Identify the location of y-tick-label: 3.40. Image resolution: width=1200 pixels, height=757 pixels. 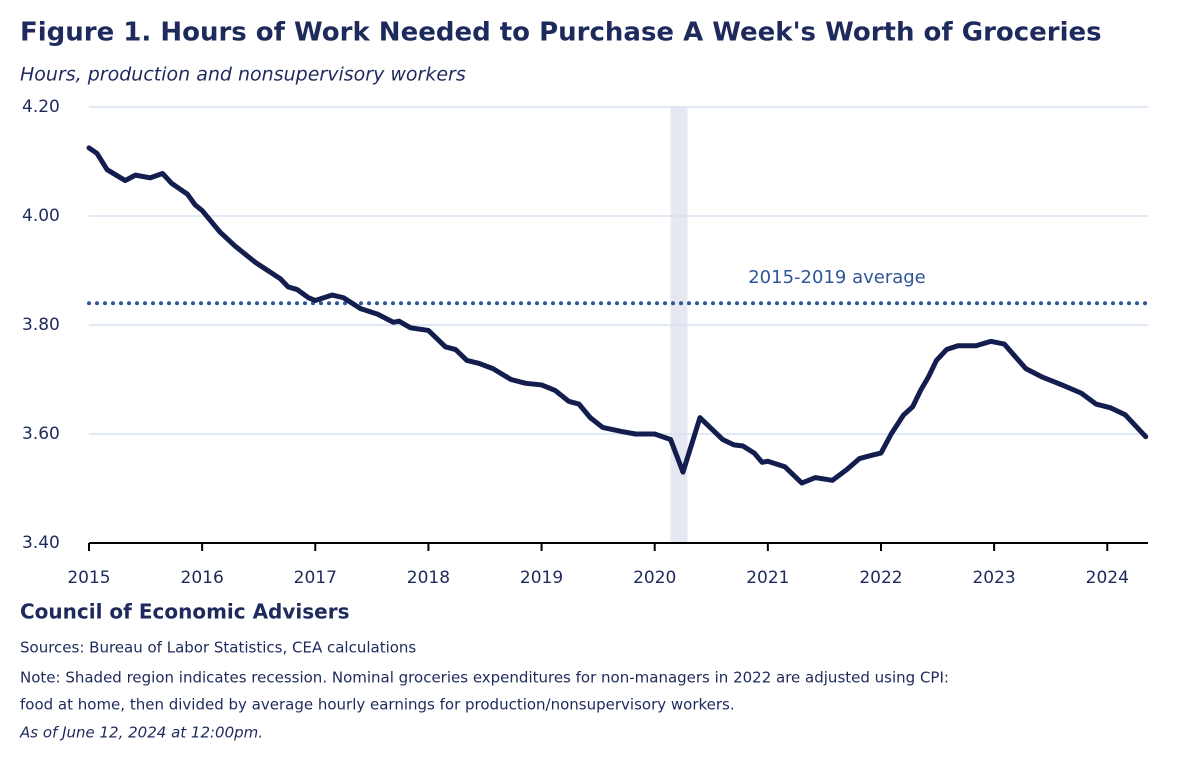
(41, 543).